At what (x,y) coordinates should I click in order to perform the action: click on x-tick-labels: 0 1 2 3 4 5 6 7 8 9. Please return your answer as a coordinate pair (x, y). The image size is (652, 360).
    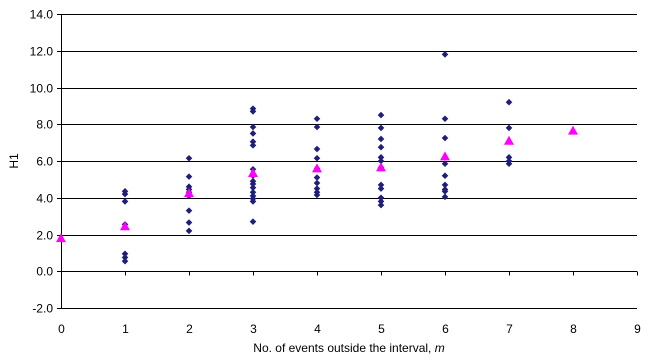
    Looking at the image, I should click on (349, 329).